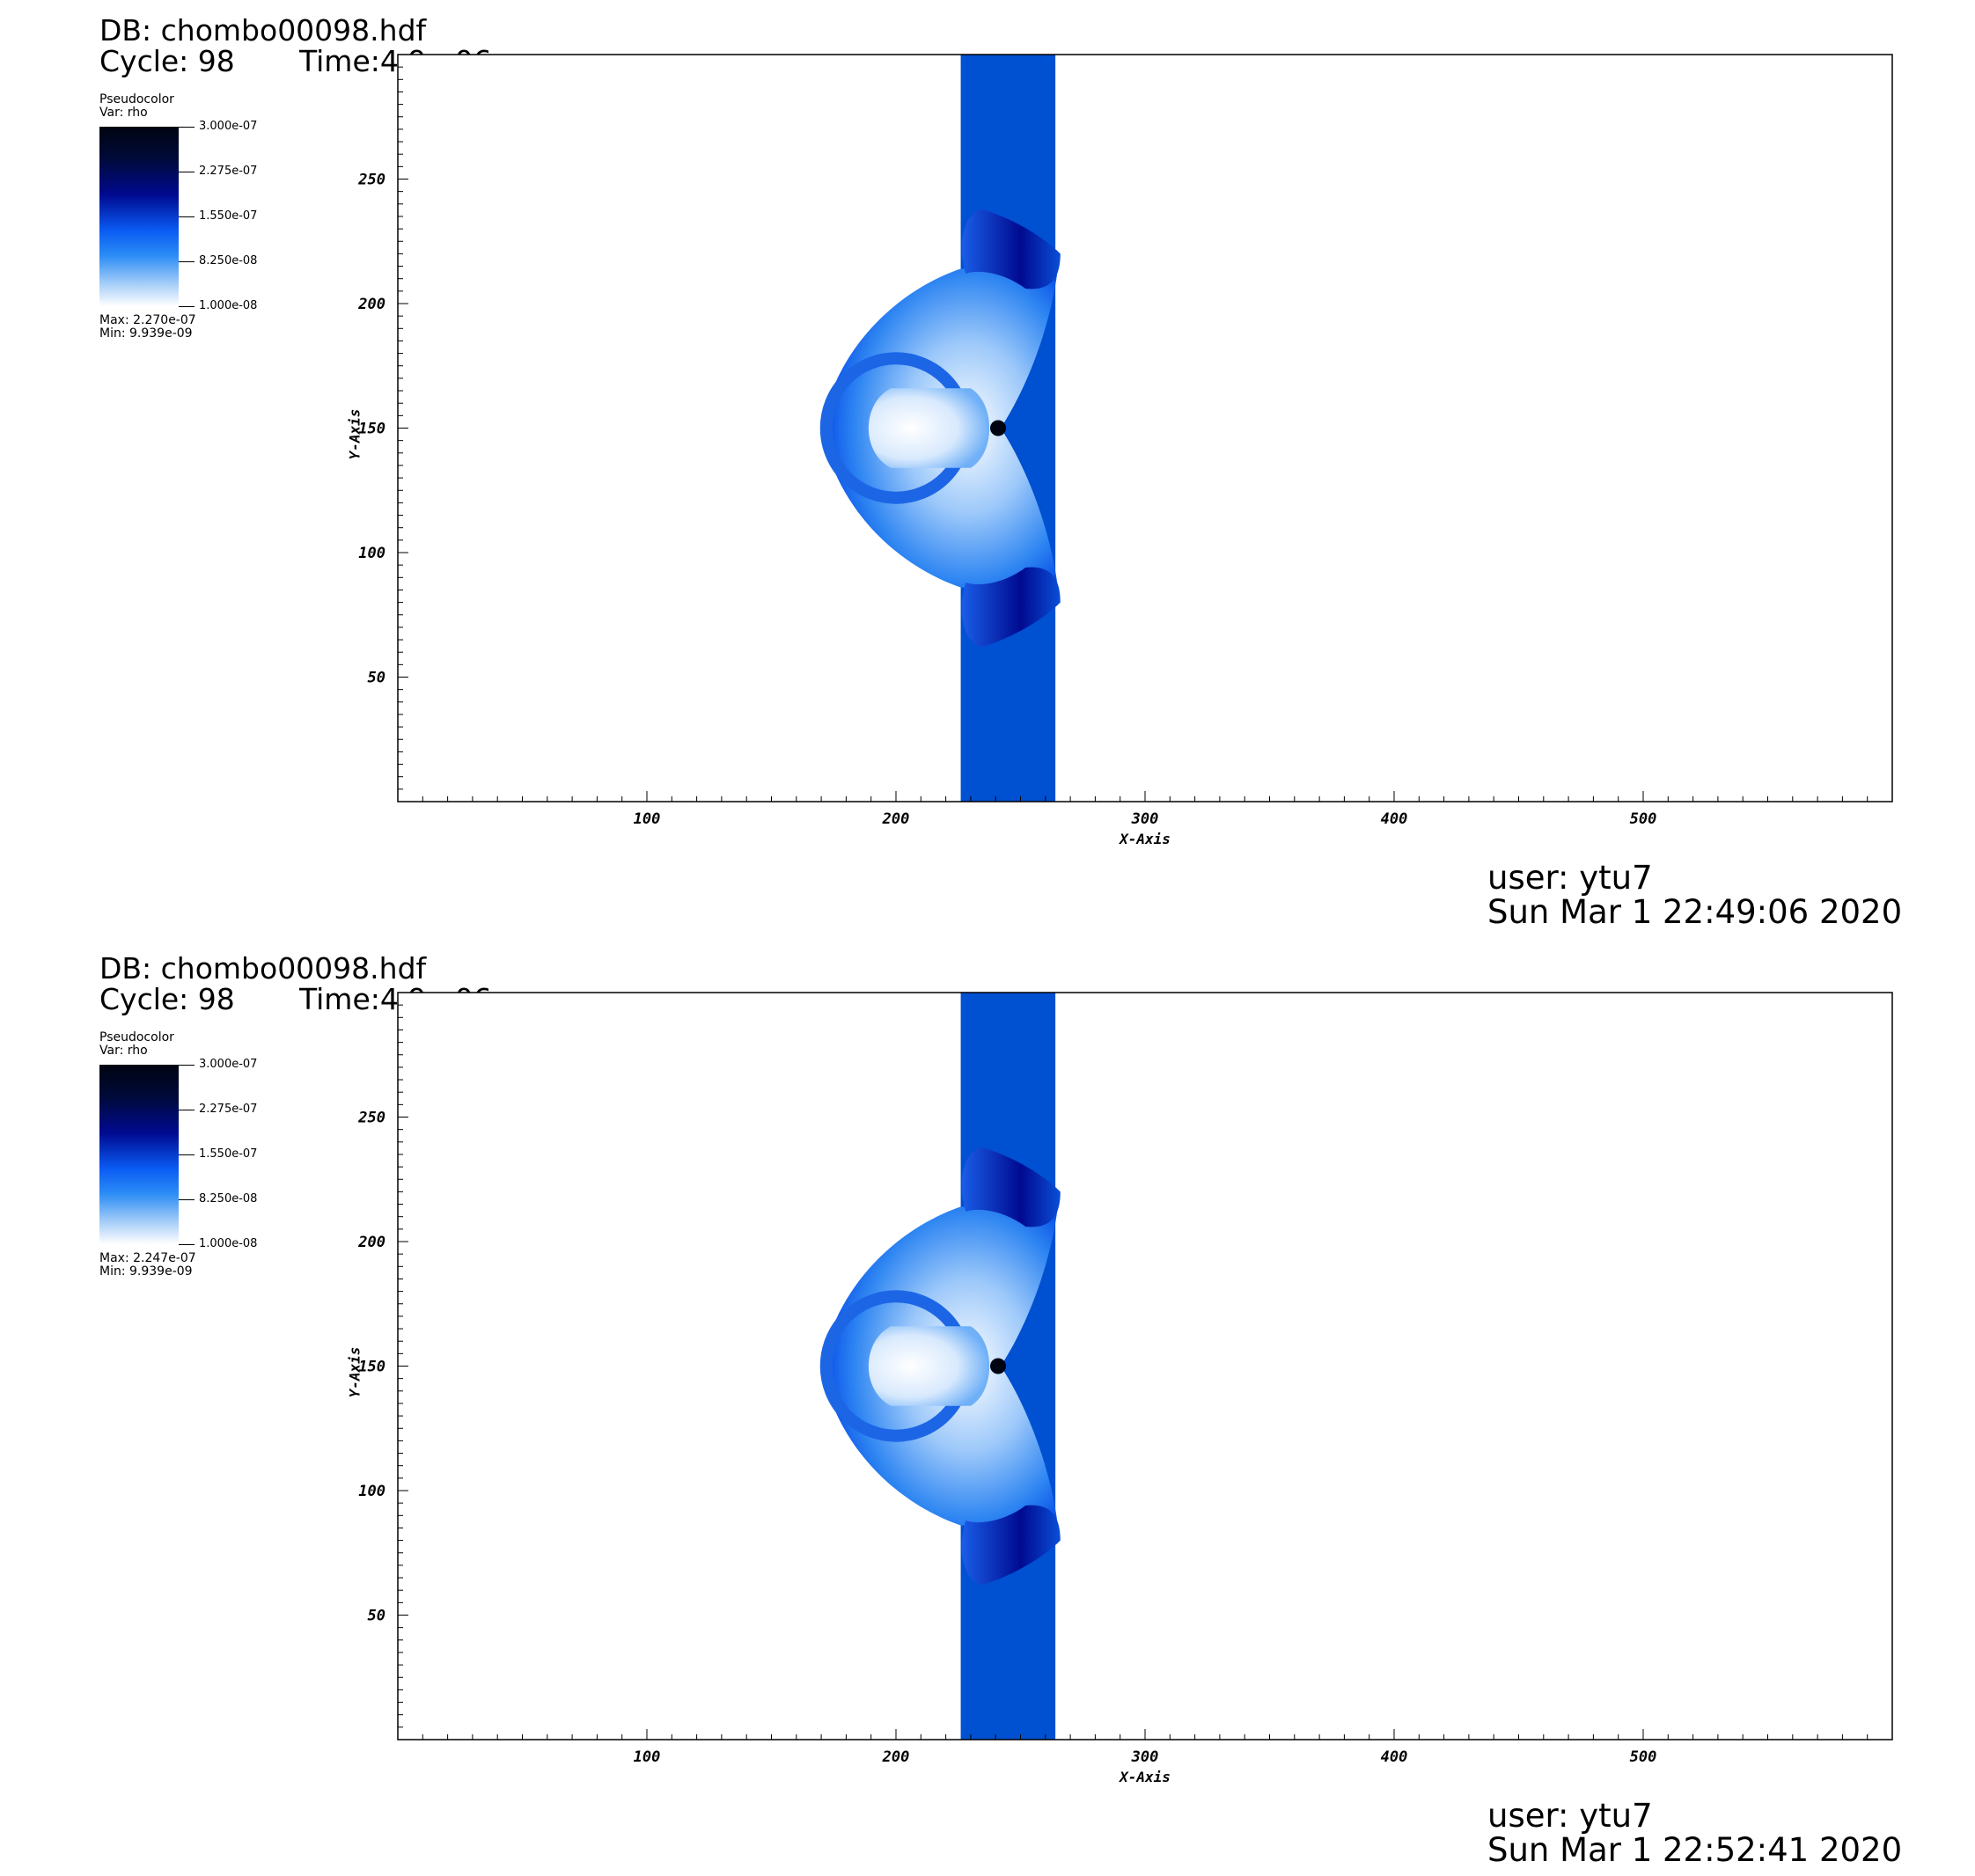 This screenshot has width=1975, height=1876. Describe the element at coordinates (147, 320) in the screenshot. I see `legend-max: Max: 2.270e-07` at that location.